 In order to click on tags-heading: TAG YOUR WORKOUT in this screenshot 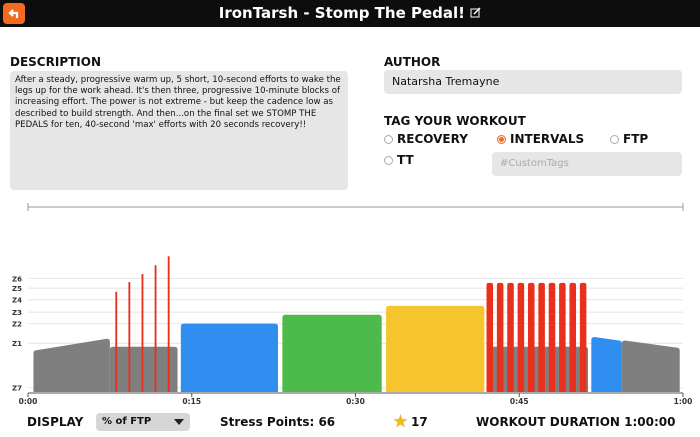, I will do `click(455, 121)`.